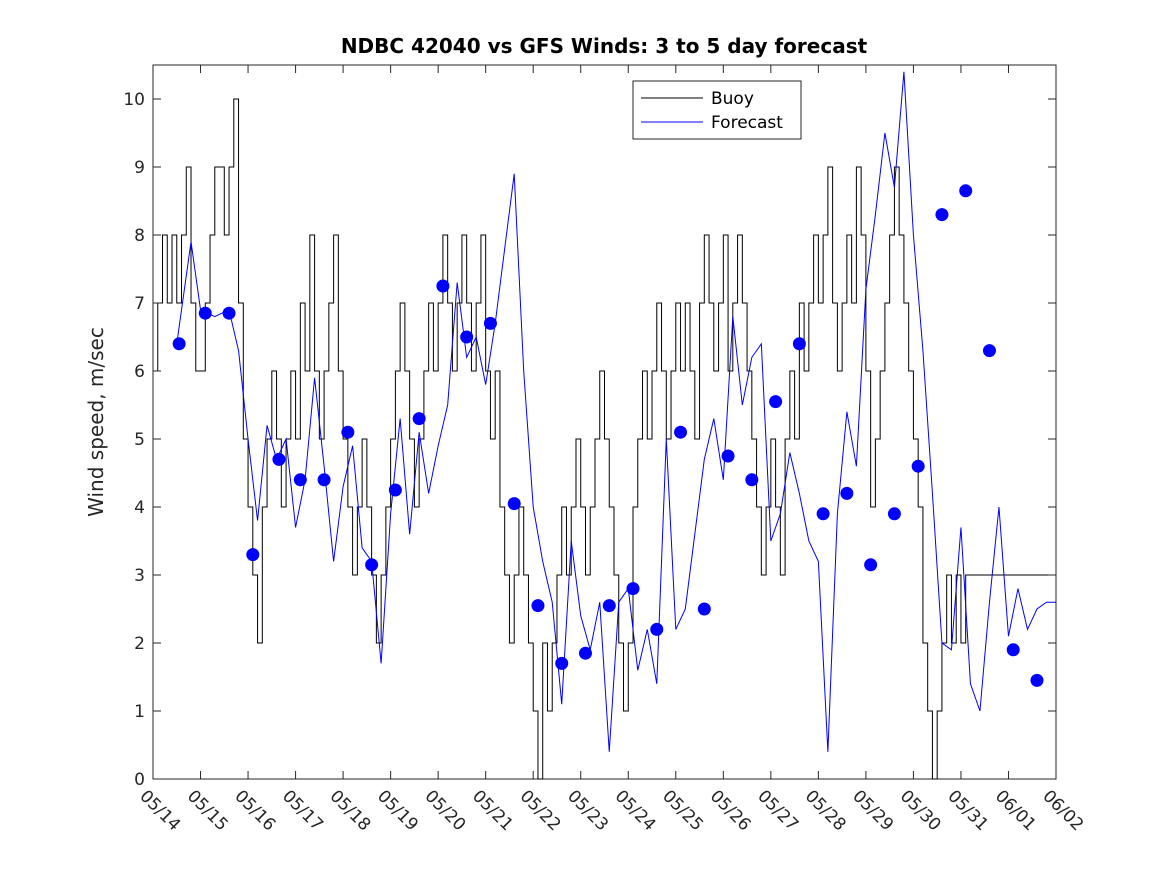 The width and height of the screenshot is (1167, 875). I want to click on legend: Buoy Forecast, so click(717, 110).